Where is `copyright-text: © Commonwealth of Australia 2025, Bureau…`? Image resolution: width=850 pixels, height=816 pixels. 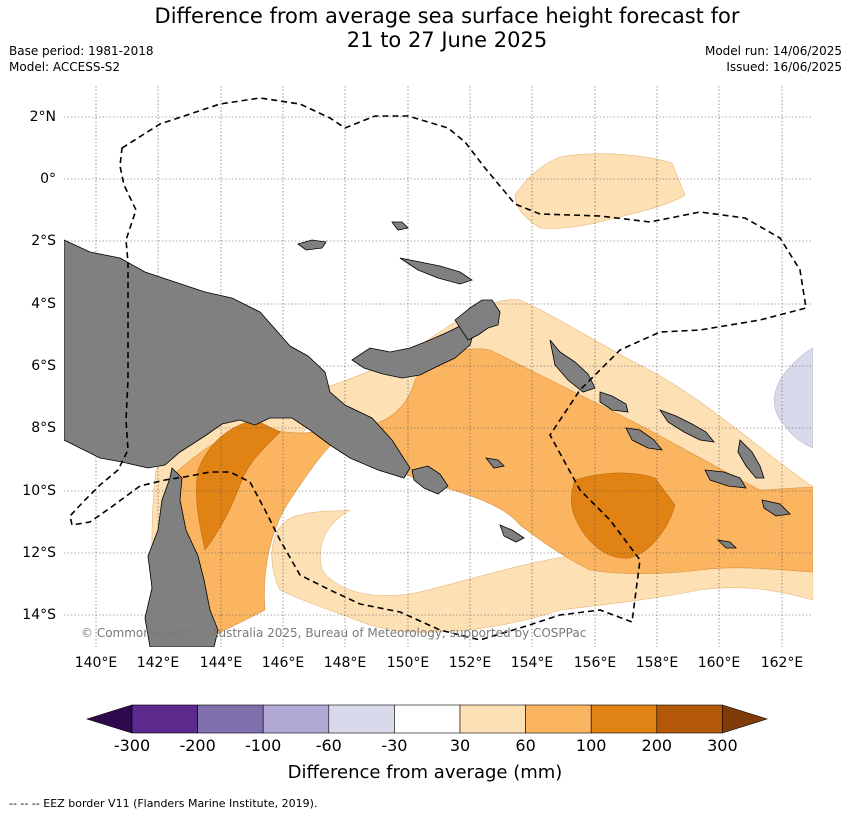
copyright-text: © Commonwealth of Australia 2025, Bureau… is located at coordinates (334, 633).